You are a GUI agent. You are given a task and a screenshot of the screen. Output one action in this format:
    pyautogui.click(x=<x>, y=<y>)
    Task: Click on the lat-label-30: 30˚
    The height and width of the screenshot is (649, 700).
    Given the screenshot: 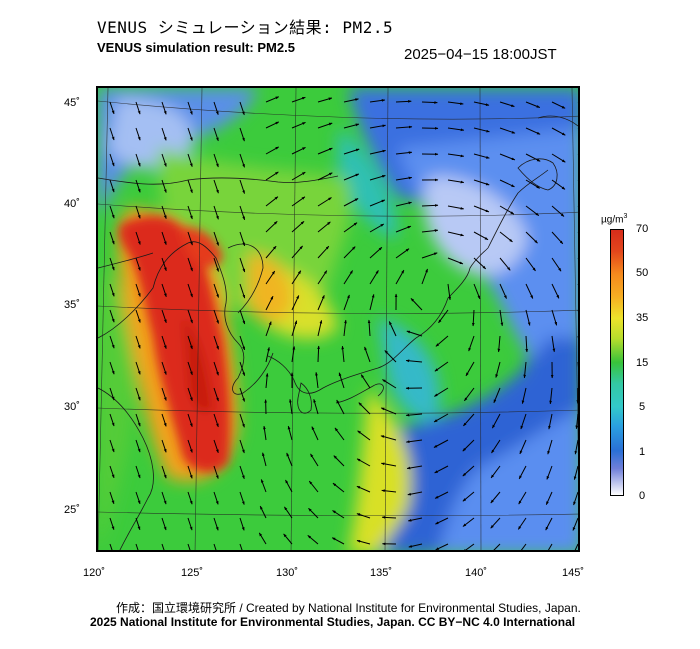 What is the action you would take?
    pyautogui.click(x=72, y=407)
    